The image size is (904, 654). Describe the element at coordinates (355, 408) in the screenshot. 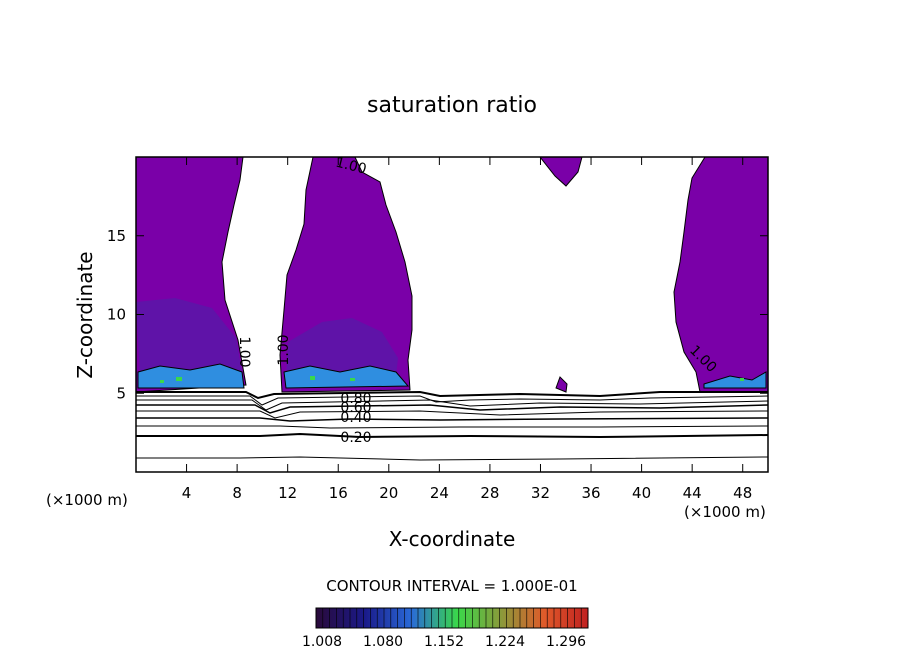

I see `contour-label: 0.60` at that location.